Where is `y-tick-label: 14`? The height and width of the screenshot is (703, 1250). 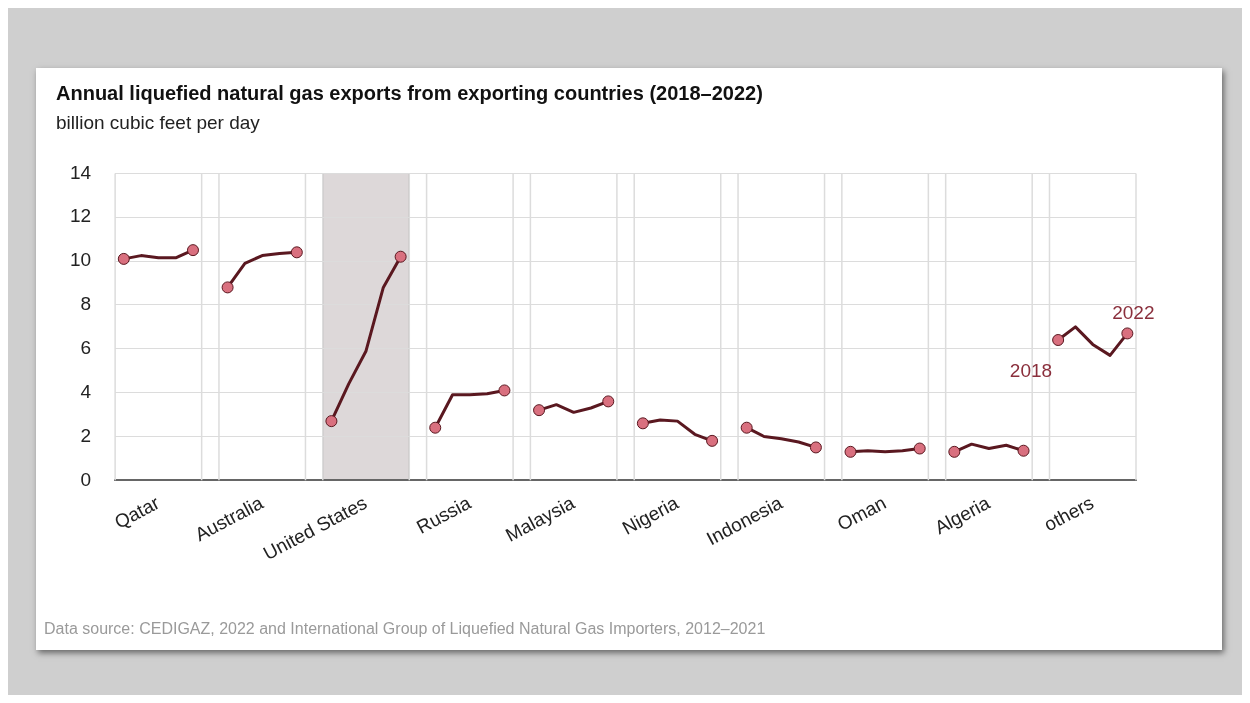 y-tick-label: 14 is located at coordinates (80, 172).